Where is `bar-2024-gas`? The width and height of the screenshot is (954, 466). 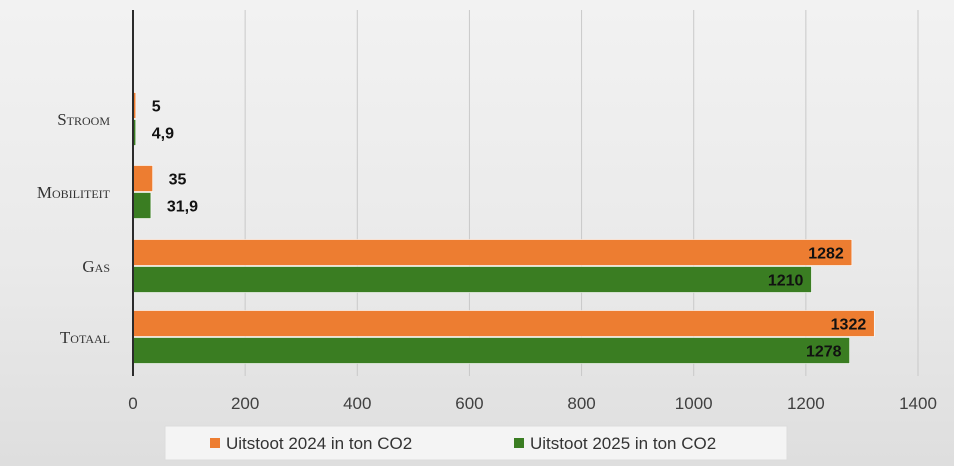
bar-2024-gas is located at coordinates (492, 252).